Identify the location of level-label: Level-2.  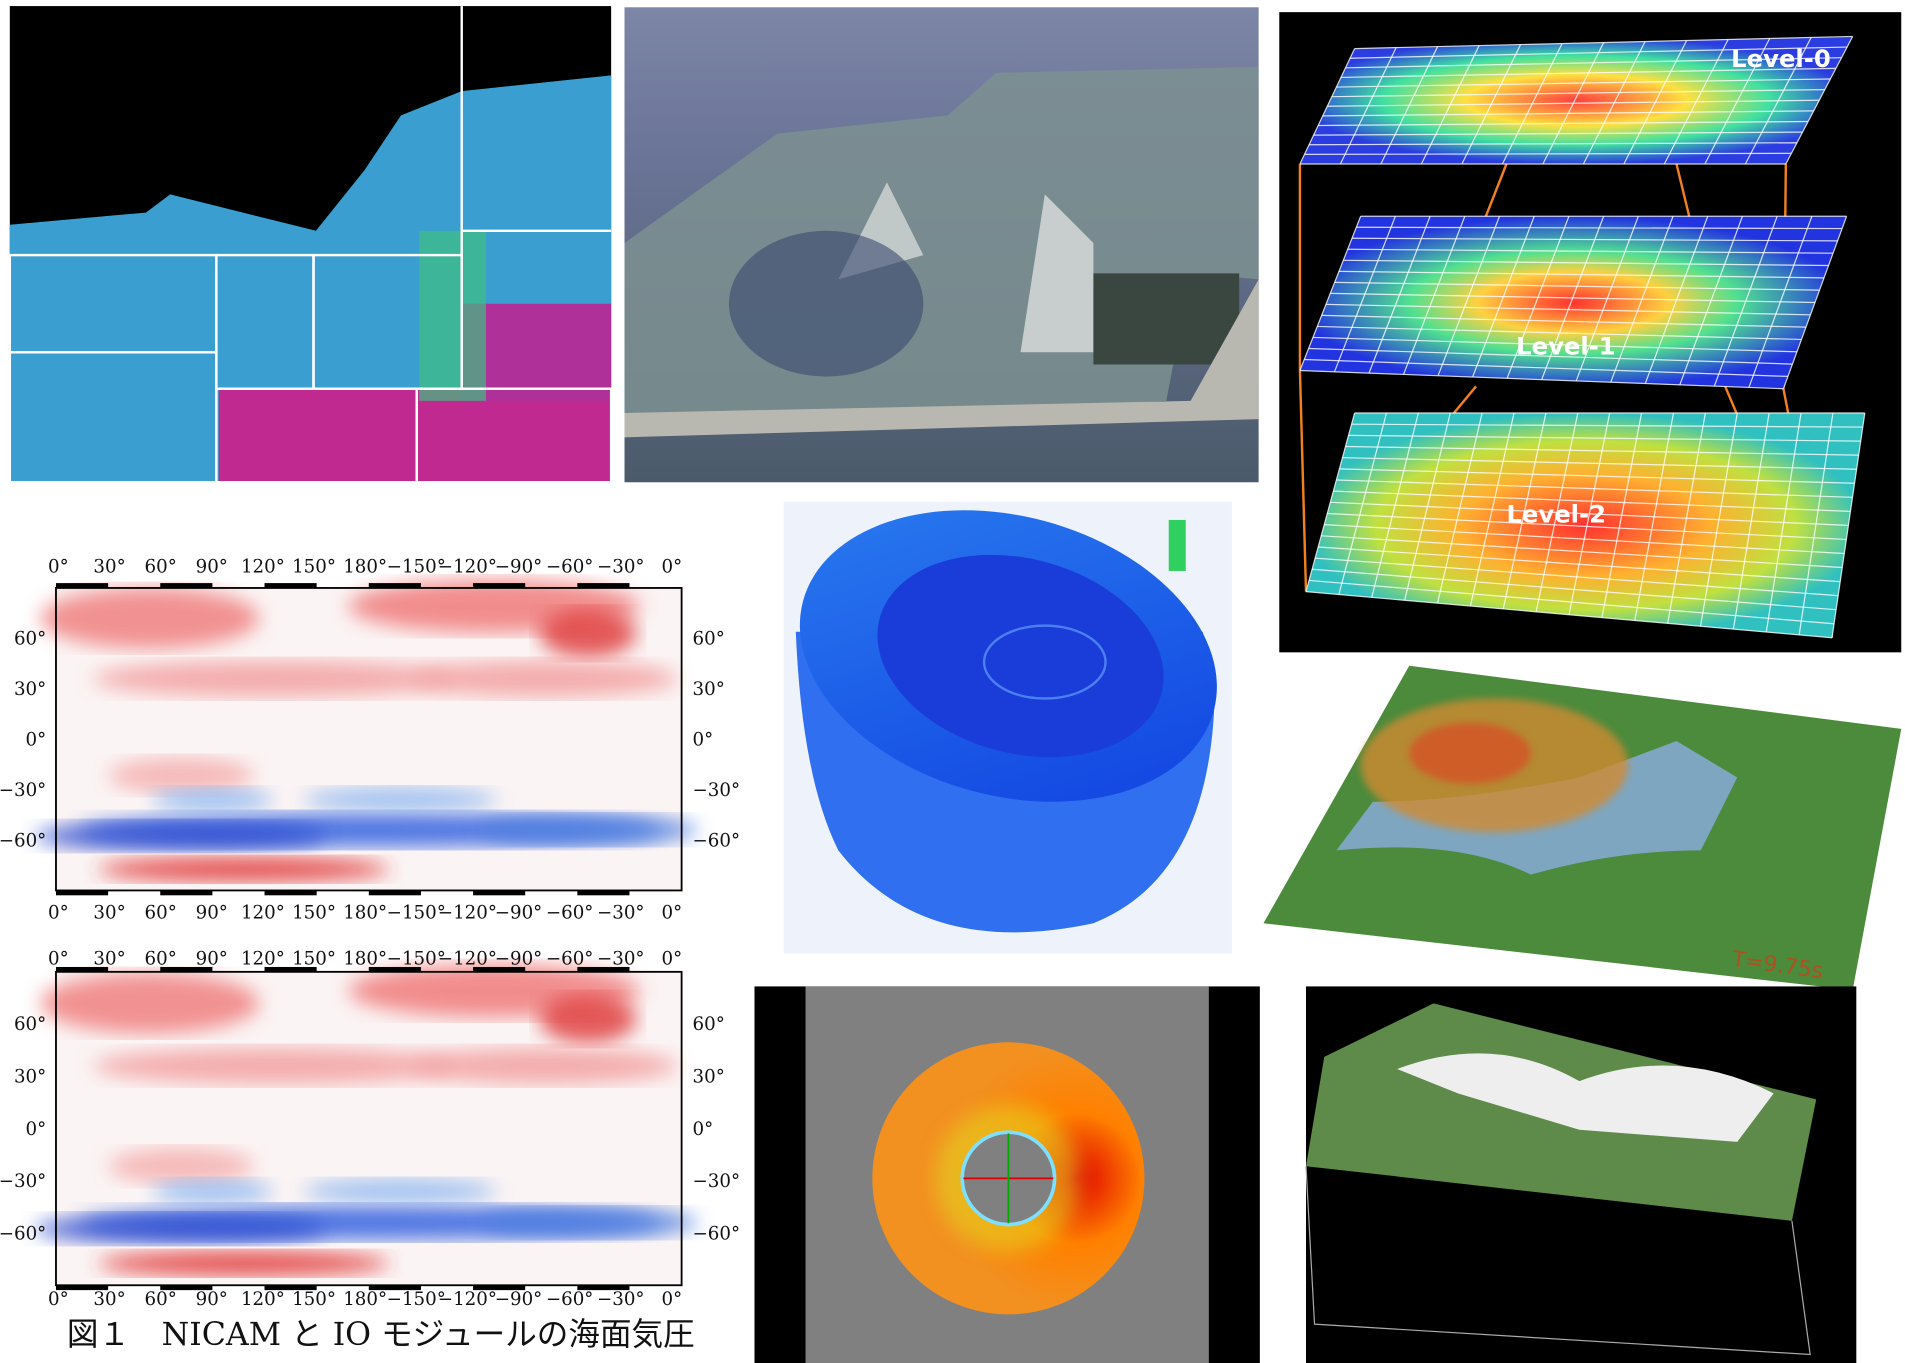
(1556, 513).